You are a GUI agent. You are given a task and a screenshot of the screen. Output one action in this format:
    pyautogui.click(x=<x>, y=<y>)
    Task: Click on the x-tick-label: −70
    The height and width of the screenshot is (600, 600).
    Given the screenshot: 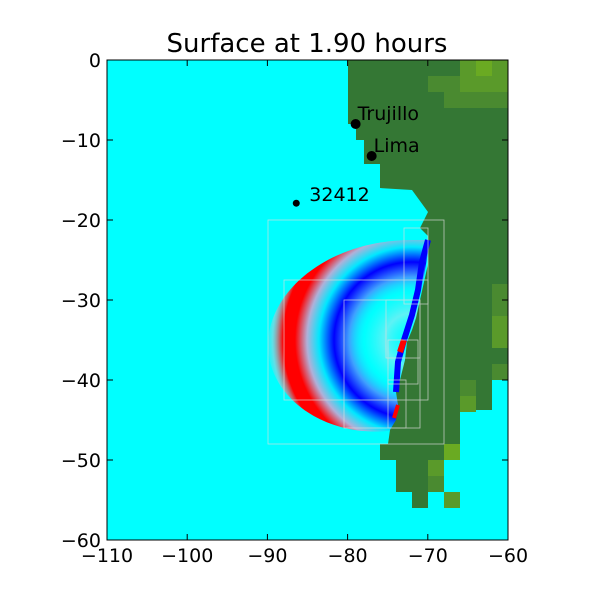 What is the action you would take?
    pyautogui.click(x=428, y=556)
    